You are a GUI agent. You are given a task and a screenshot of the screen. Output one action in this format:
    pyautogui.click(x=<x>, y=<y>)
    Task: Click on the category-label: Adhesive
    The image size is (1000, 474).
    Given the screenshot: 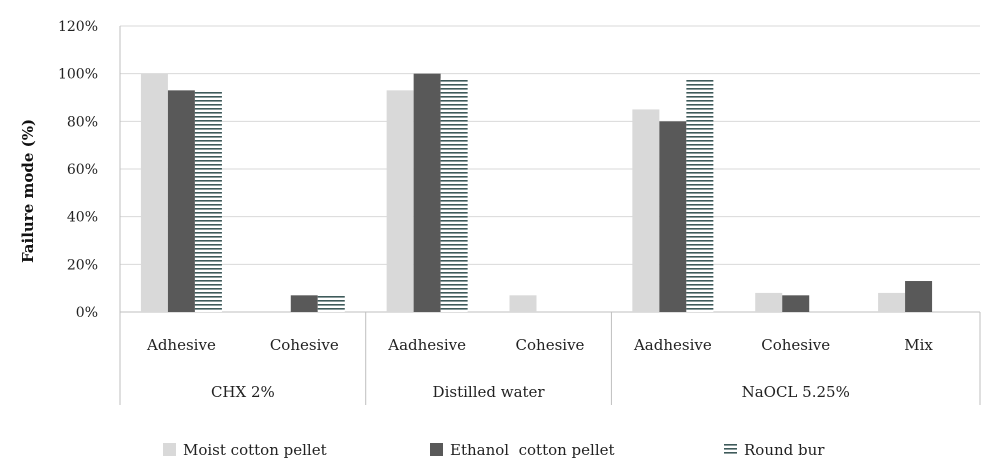 What is the action you would take?
    pyautogui.click(x=181, y=345)
    